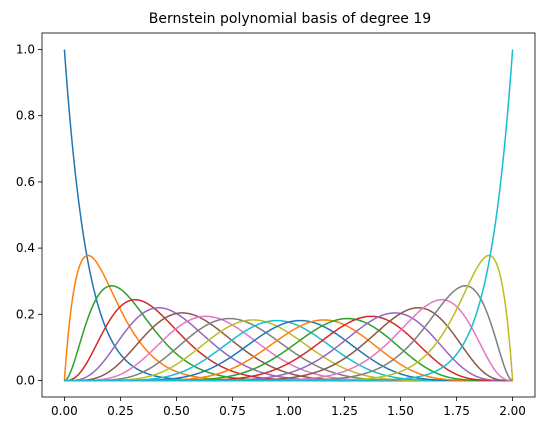  What do you see at coordinates (456, 411) in the screenshot?
I see `x-tick-label: 1.75` at bounding box center [456, 411].